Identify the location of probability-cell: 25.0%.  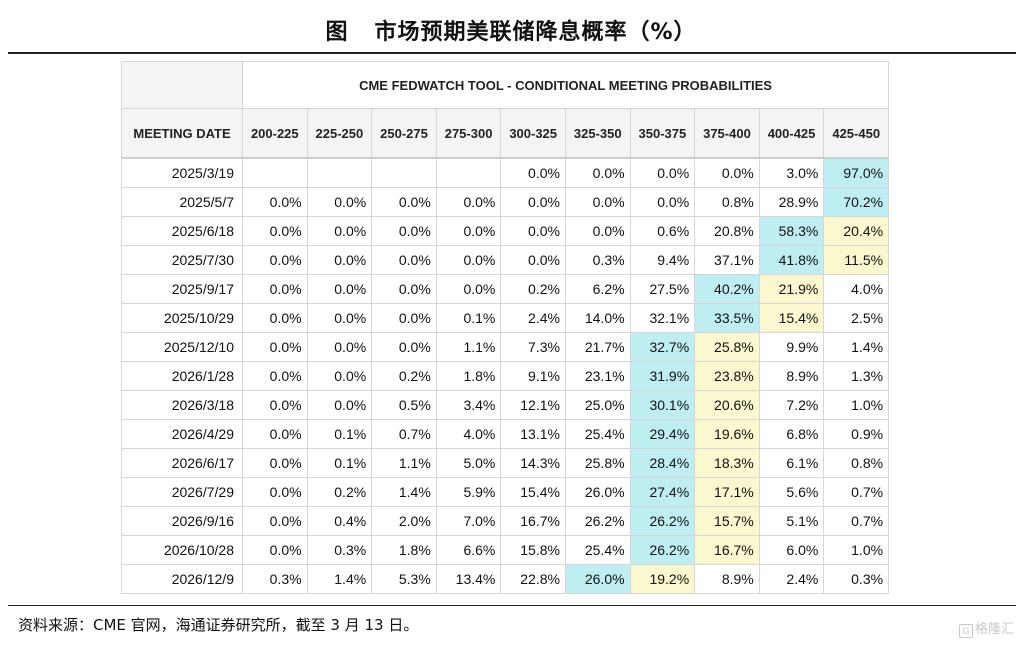
(597, 405).